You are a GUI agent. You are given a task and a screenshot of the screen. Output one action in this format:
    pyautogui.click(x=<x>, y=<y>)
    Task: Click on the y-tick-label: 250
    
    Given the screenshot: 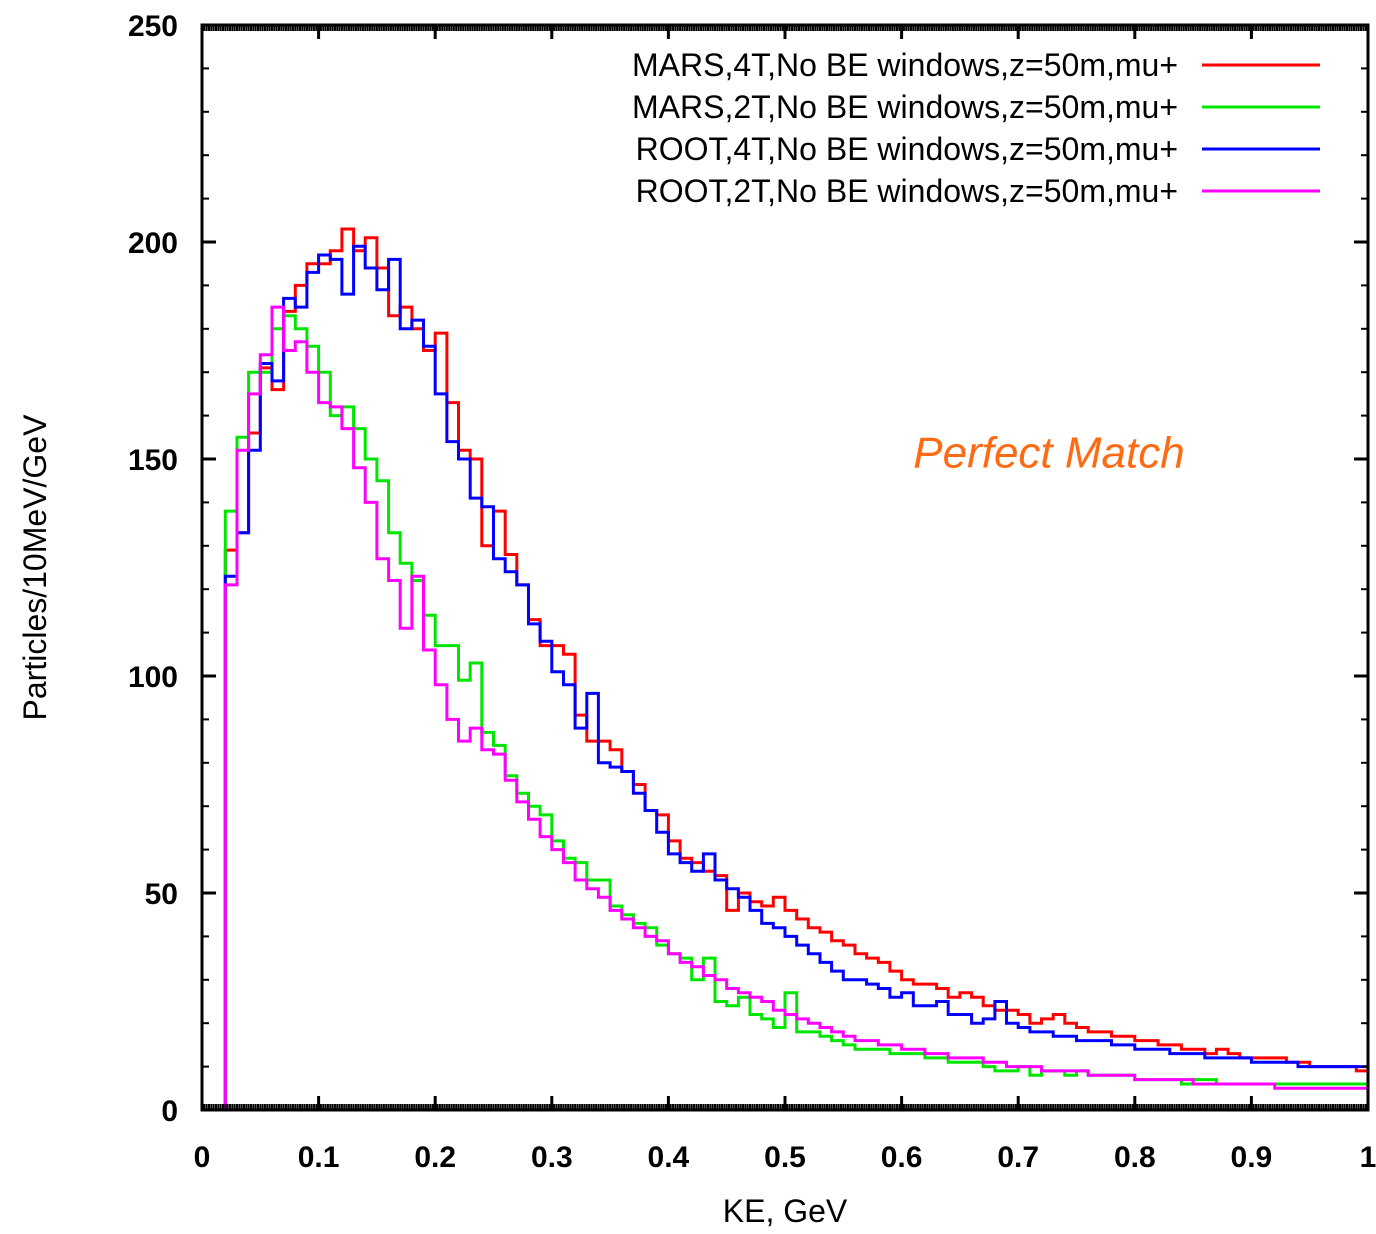 What is the action you would take?
    pyautogui.click(x=153, y=26)
    